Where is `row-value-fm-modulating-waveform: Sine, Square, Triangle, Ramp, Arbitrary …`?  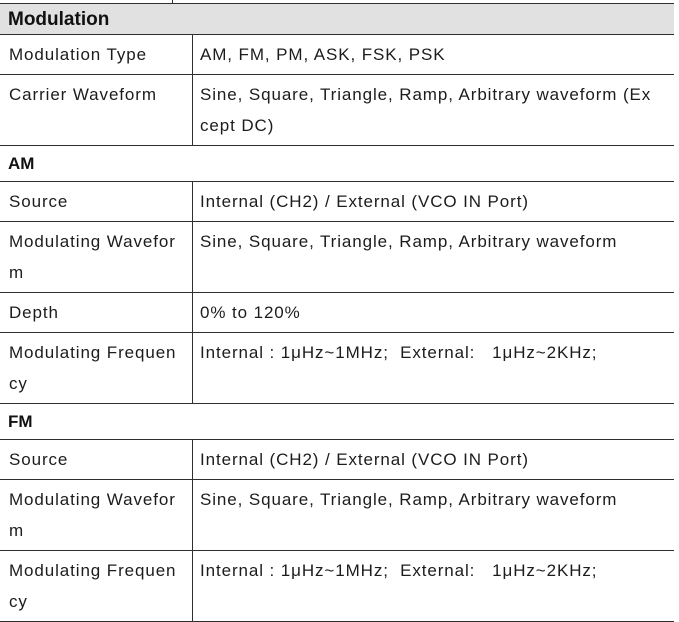
row-value-fm-modulating-waveform: Sine, Square, Triangle, Ramp, Arbitrary … is located at coordinates (409, 499).